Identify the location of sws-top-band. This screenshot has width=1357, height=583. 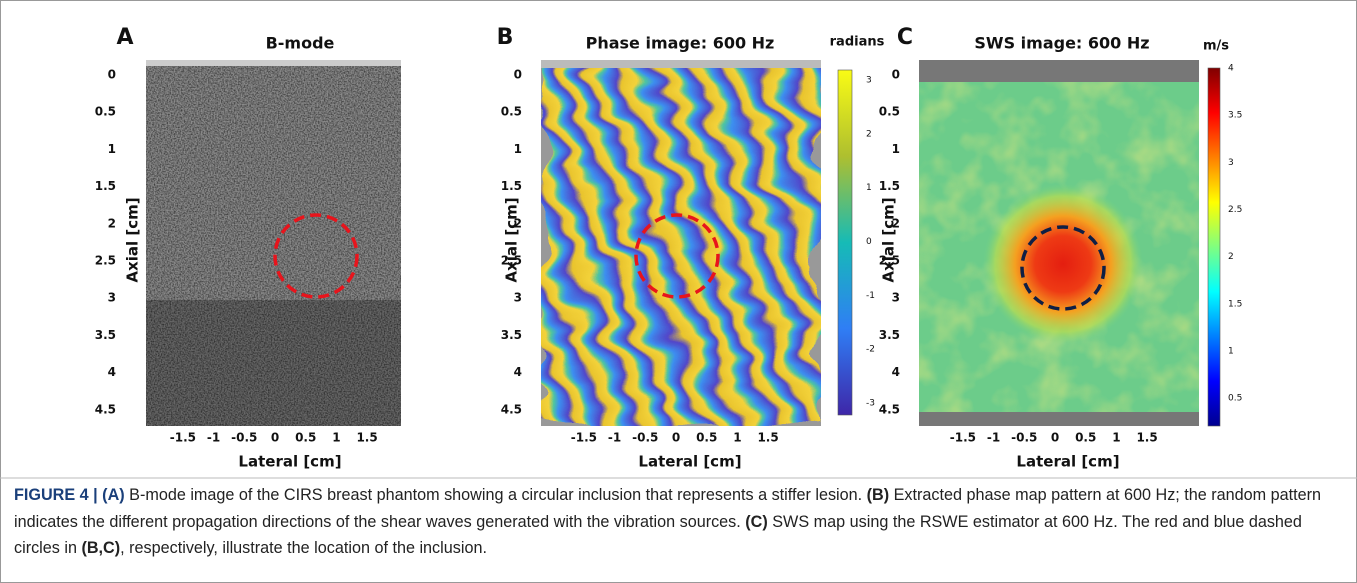
(1059, 71).